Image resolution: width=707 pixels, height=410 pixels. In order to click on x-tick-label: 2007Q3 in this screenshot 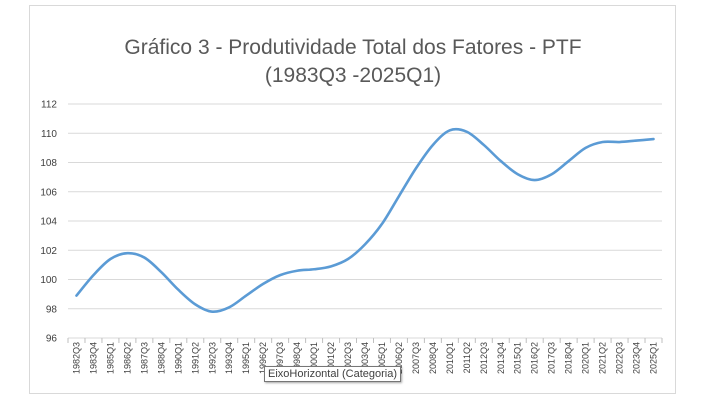, I will do `click(416, 358)`.